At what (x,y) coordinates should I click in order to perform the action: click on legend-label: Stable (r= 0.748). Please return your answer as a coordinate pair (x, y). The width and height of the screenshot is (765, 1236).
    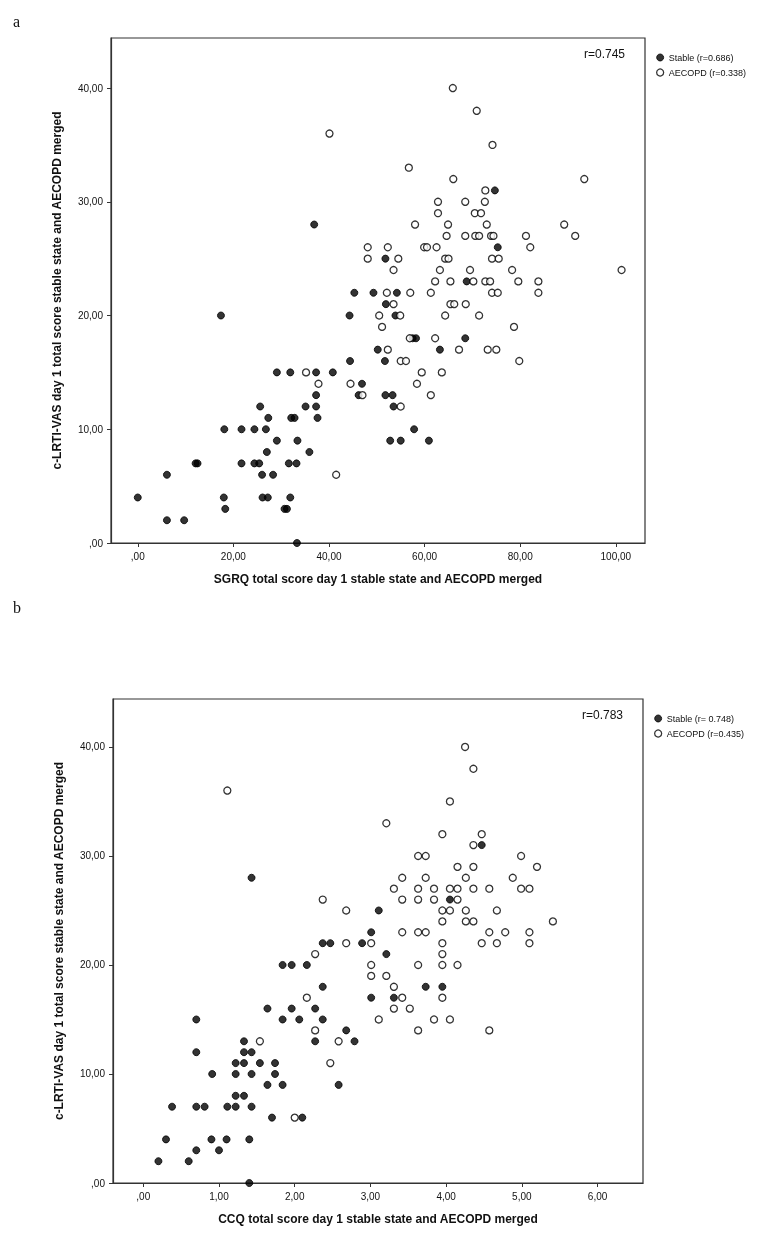
    Looking at the image, I should click on (700, 718).